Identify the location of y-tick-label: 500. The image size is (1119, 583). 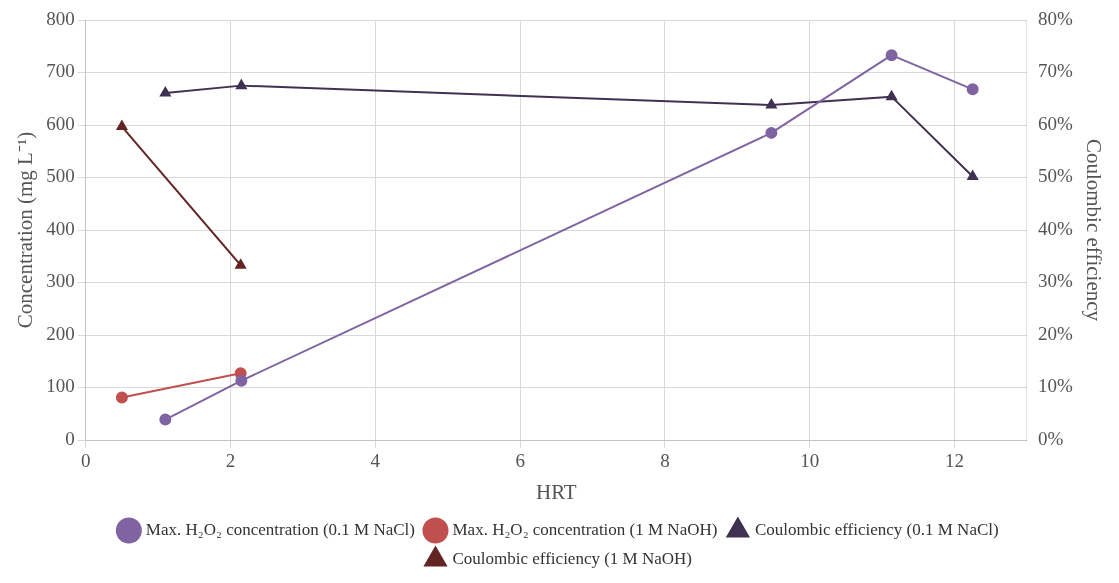
(60, 176).